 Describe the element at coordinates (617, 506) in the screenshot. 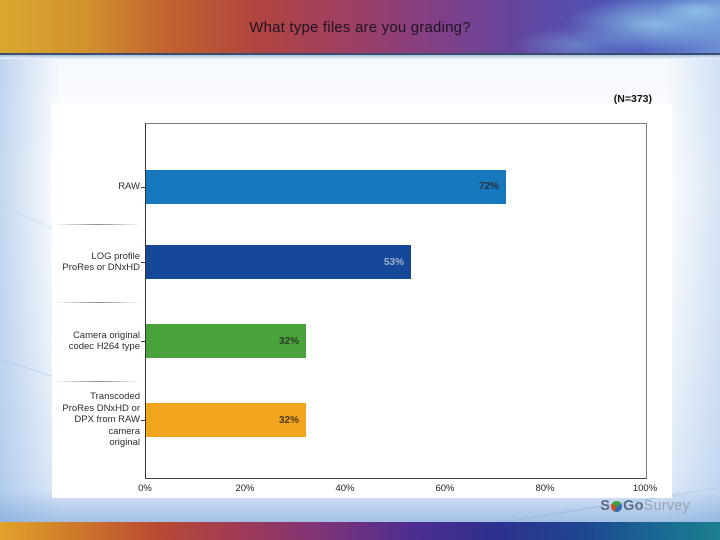

I see `pie-chart-icon` at that location.